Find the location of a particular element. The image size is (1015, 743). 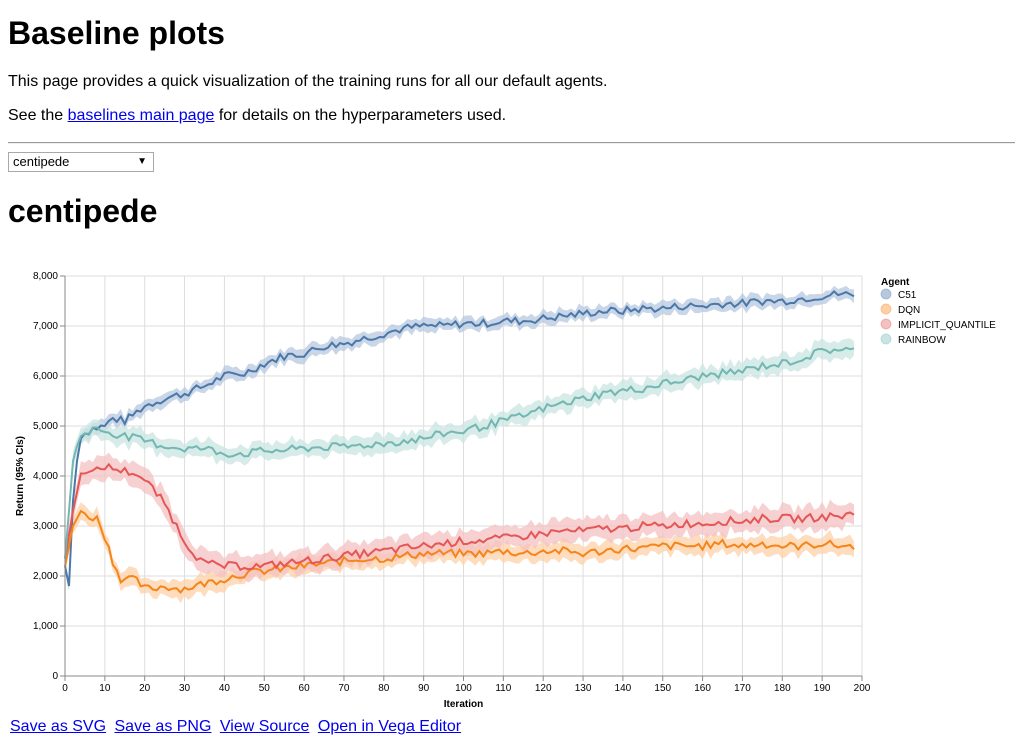

y-tick-label: 2,000 is located at coordinates (45, 576).